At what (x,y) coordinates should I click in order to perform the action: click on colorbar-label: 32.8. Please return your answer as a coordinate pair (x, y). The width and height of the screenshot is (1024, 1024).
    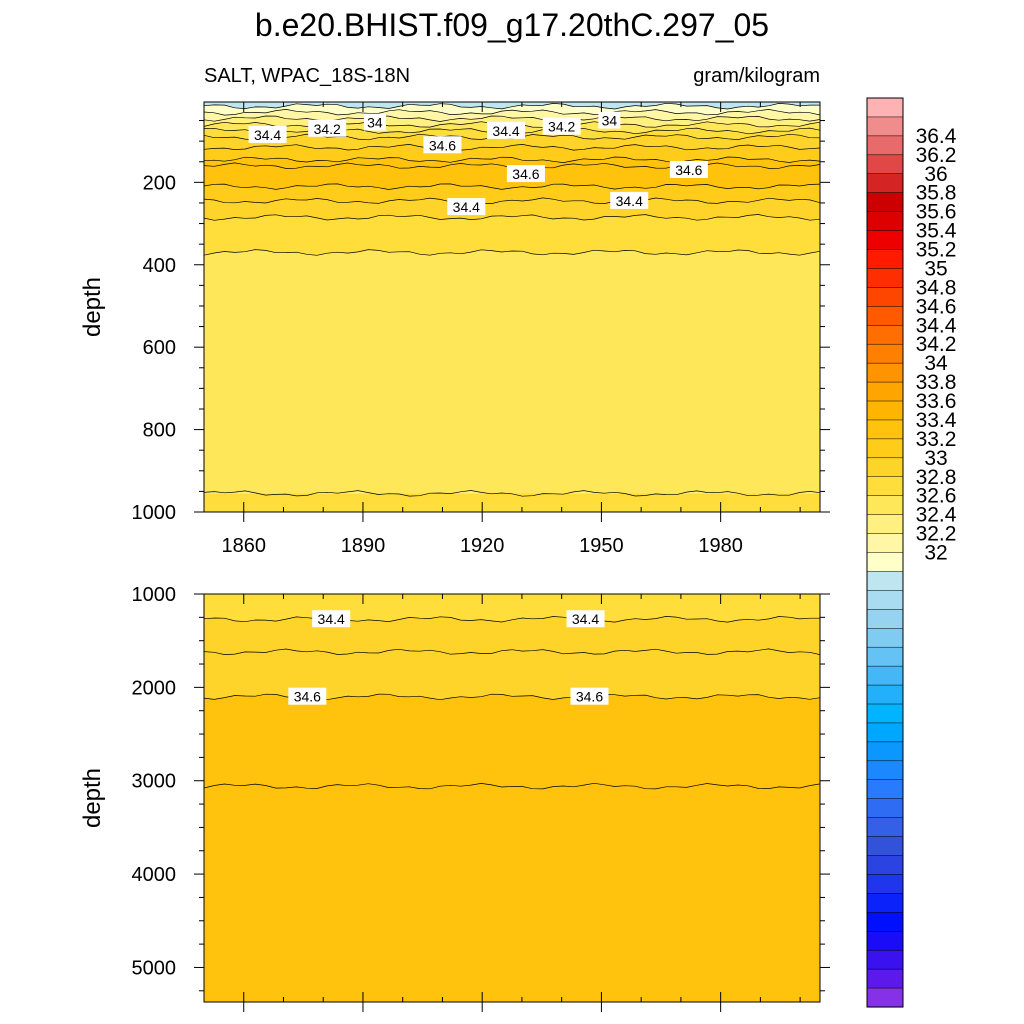
    Looking at the image, I should click on (936, 477).